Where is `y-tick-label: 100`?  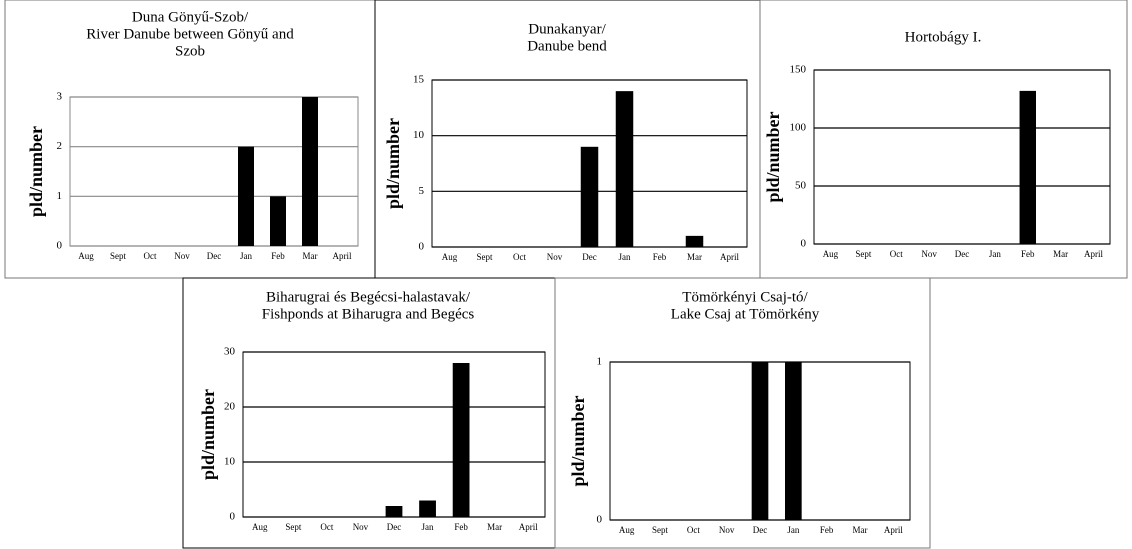
y-tick-label: 100 is located at coordinates (798, 128).